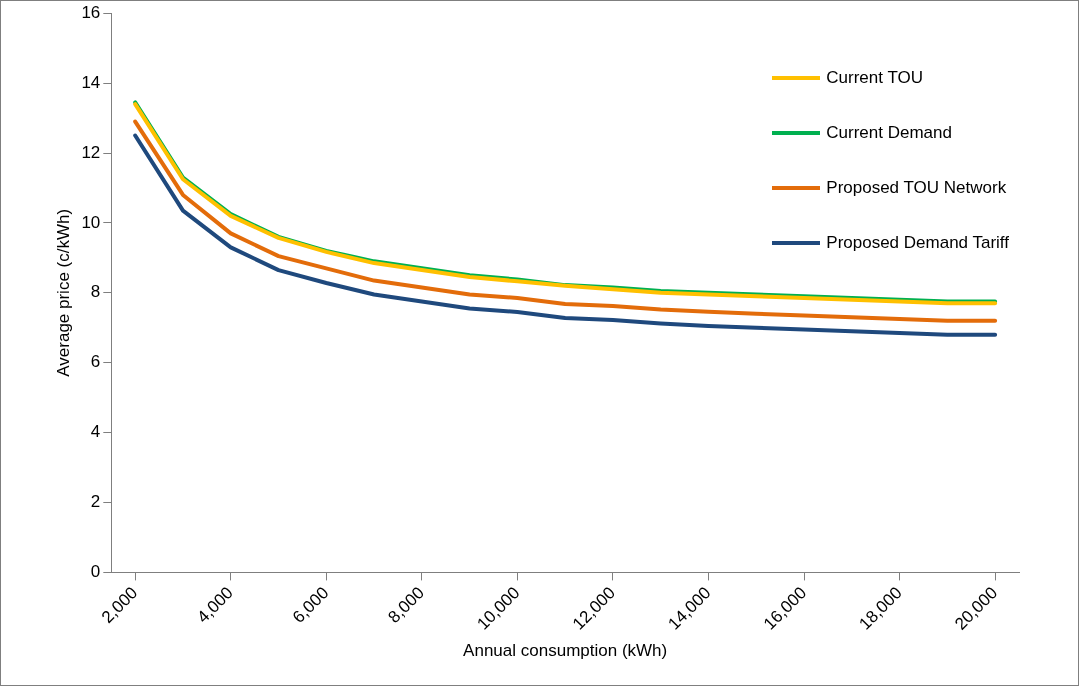  Describe the element at coordinates (889, 132) in the screenshot. I see `legend-label: Current Demand` at that location.